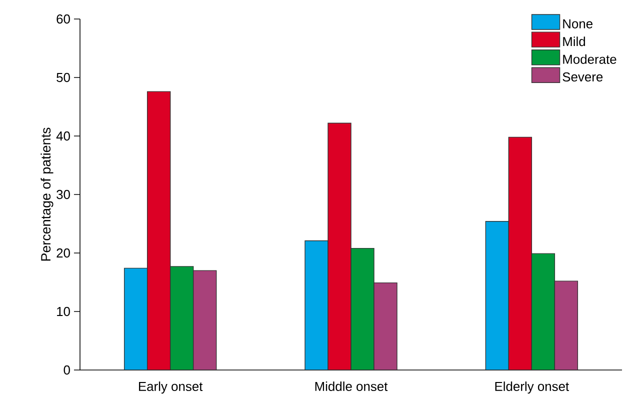 The height and width of the screenshot is (405, 624). I want to click on y-tick-label: 60, so click(63, 19).